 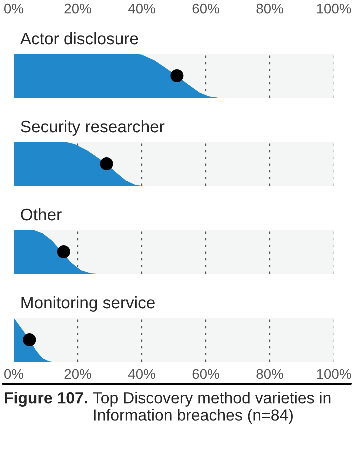 I want to click on text: Top Discovery method varieties in Information breaches (n=84), so click(x=212, y=408).